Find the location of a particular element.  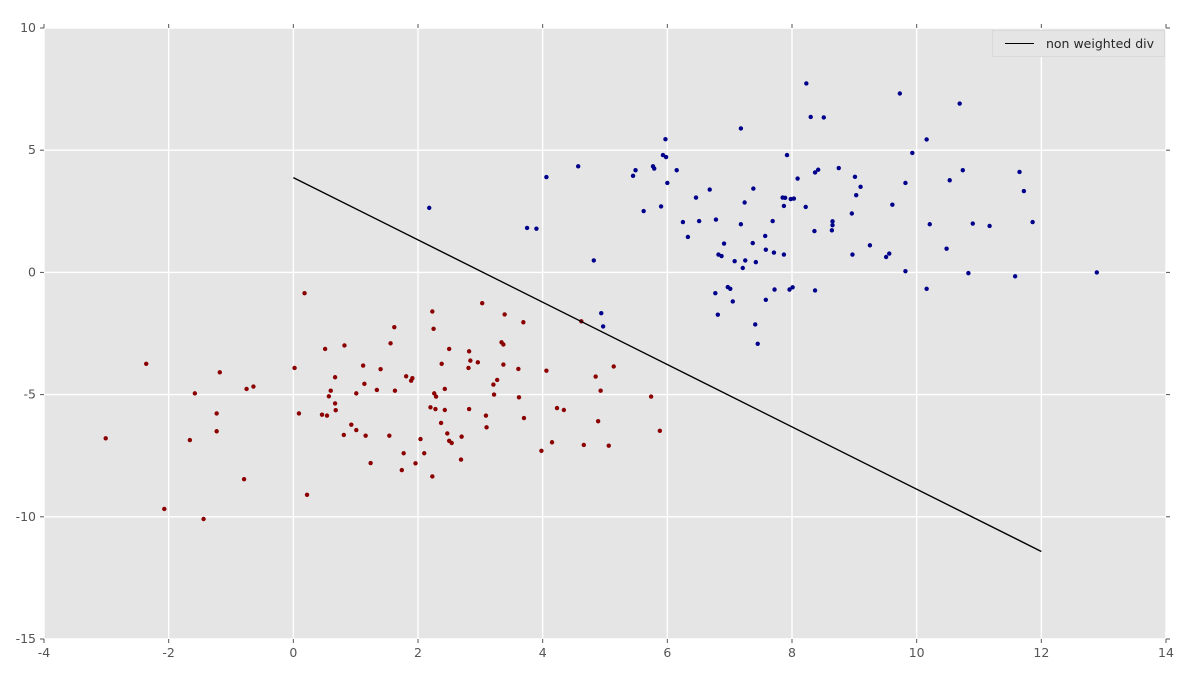

x-tick-label: 6 is located at coordinates (667, 652).